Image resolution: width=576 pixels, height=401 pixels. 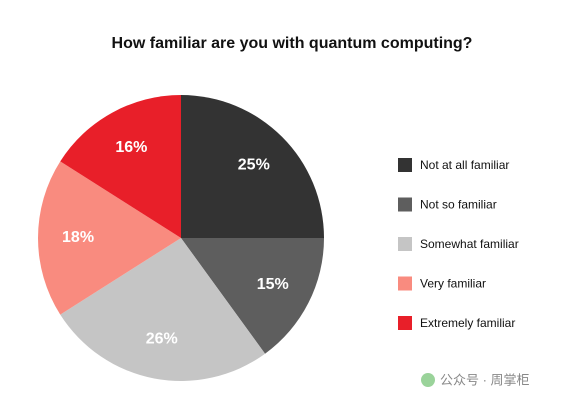 I want to click on legend-label: Very familiar, so click(x=453, y=284).